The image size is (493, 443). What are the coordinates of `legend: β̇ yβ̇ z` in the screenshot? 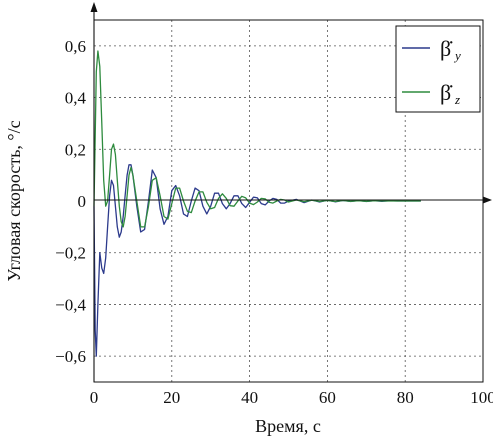 It's located at (438, 69).